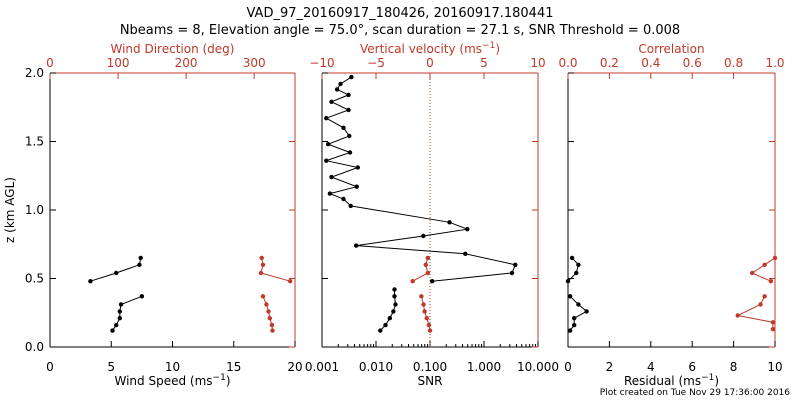  I want to click on top-tick-label: −10, so click(321, 63).